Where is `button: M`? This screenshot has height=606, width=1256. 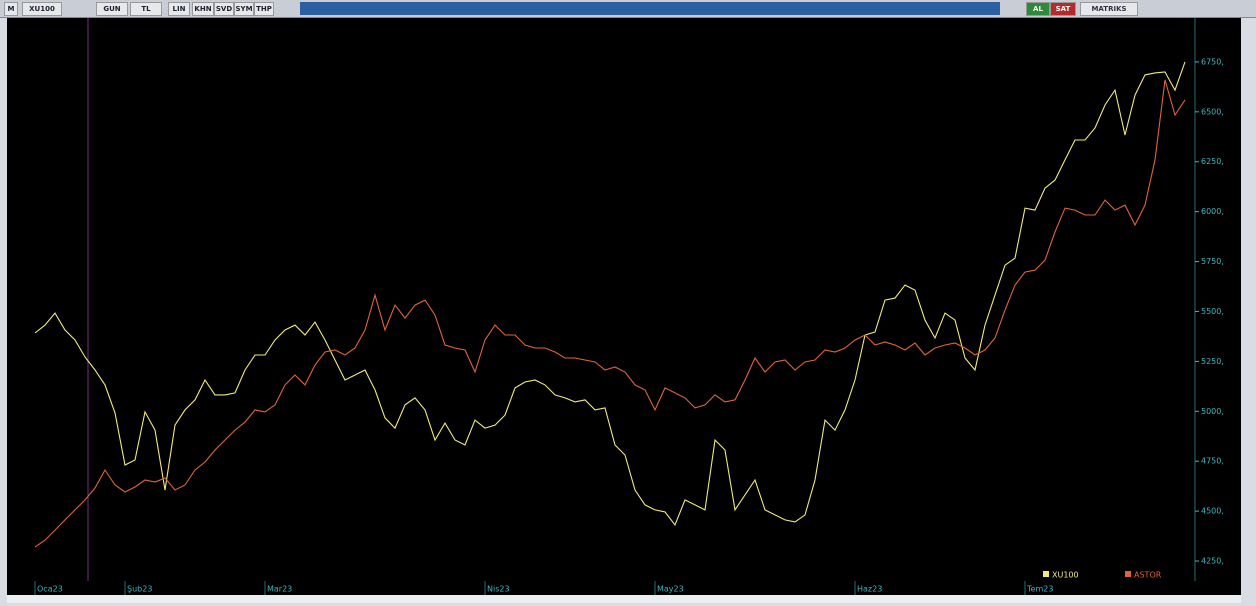
button: M is located at coordinates (11, 9).